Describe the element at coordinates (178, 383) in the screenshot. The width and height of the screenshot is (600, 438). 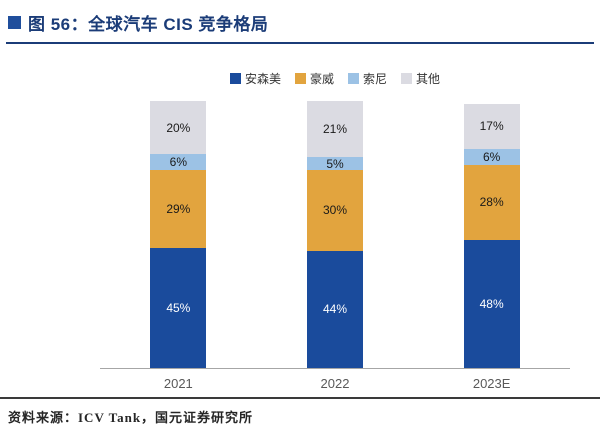
I see `x-axis-label: 2021` at that location.